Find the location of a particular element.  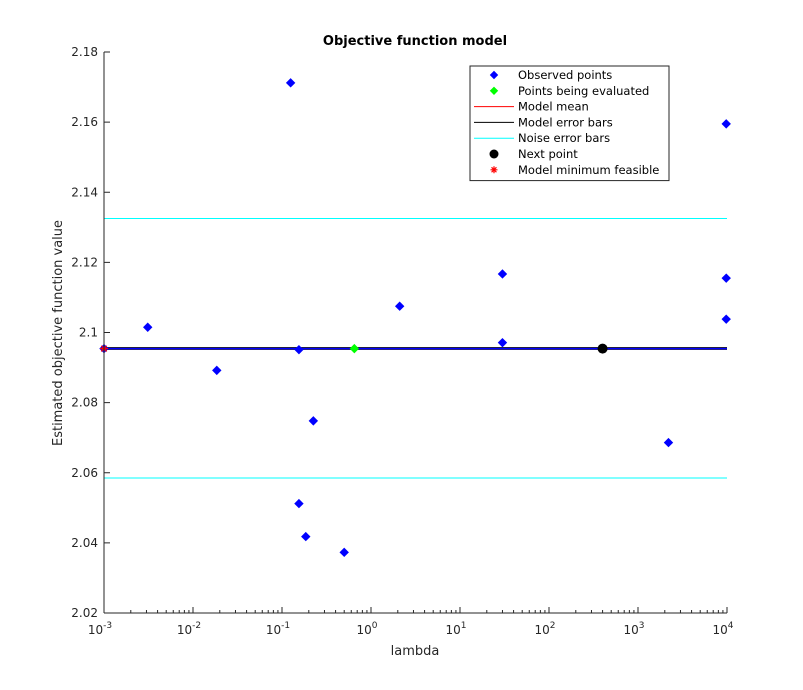

y-tick-label: 2.16 is located at coordinates (84, 122).